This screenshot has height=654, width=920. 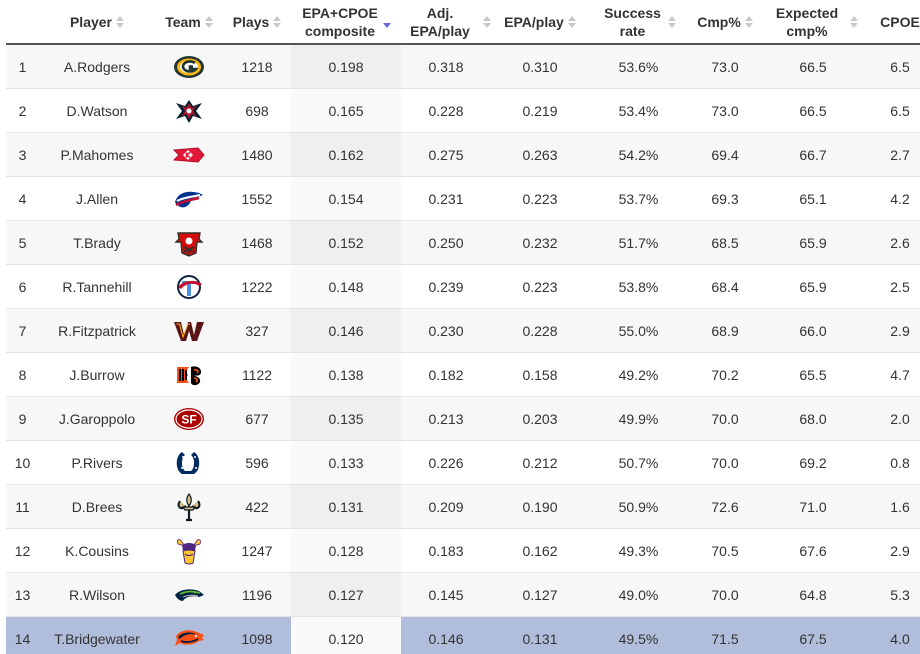 What do you see at coordinates (346, 594) in the screenshot?
I see `cell-composite: 0.127` at bounding box center [346, 594].